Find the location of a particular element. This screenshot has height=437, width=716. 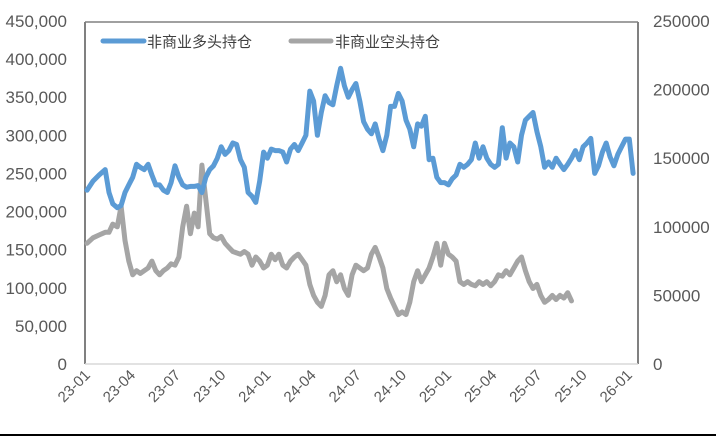

left-y-tick-label: 400,000 is located at coordinates (36, 59).